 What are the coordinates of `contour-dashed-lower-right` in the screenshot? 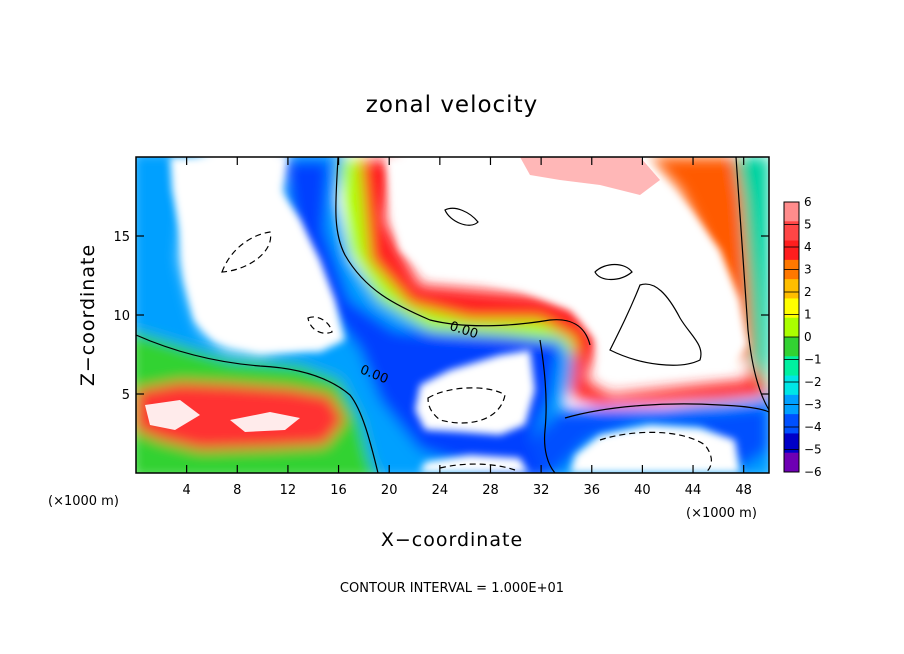 It's located at (655, 452).